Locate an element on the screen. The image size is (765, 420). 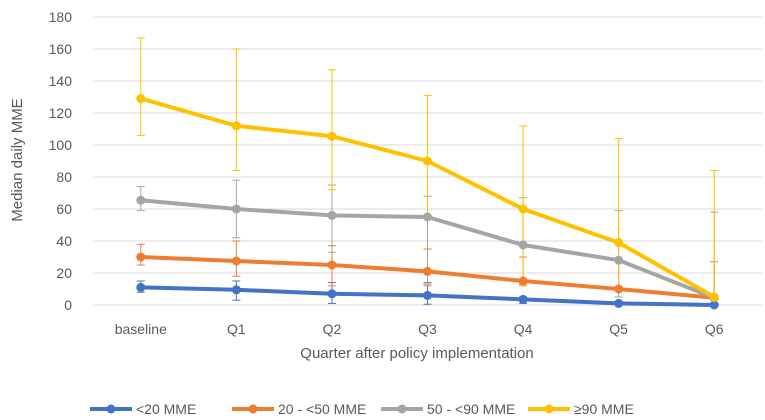
legend-item: <20 MME is located at coordinates (143, 409).